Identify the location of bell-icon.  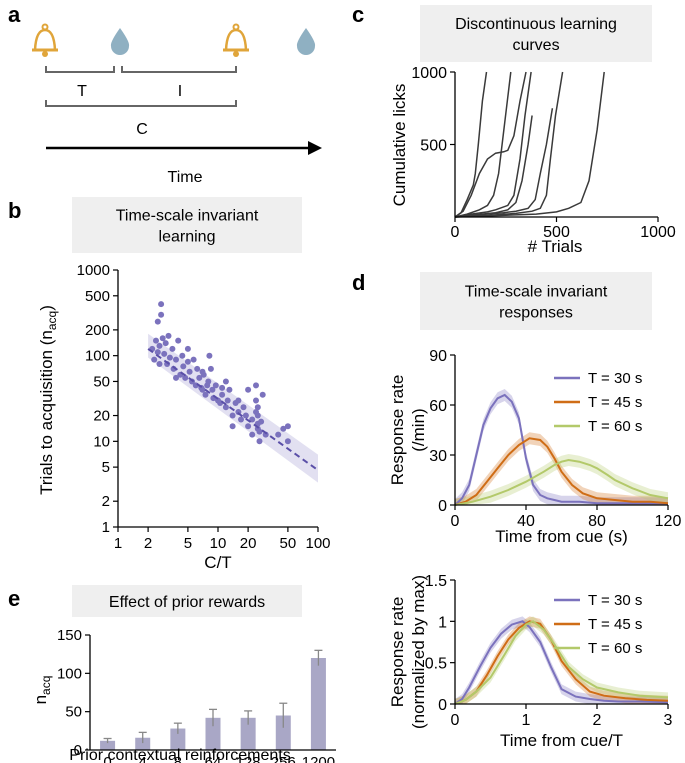
(236, 40).